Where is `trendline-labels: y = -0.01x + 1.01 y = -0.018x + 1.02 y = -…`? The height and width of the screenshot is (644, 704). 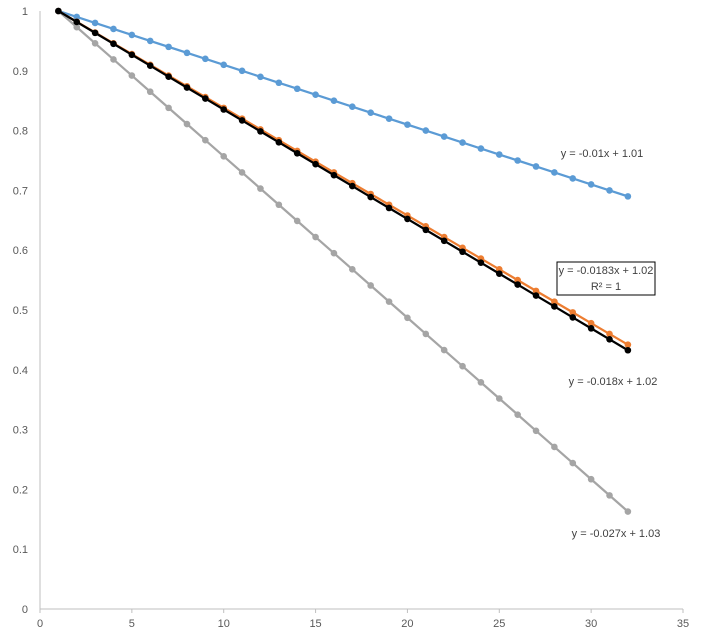 trendline-labels: y = -0.01x + 1.01 y = -0.018x + 1.02 y = -… is located at coordinates (608, 344).